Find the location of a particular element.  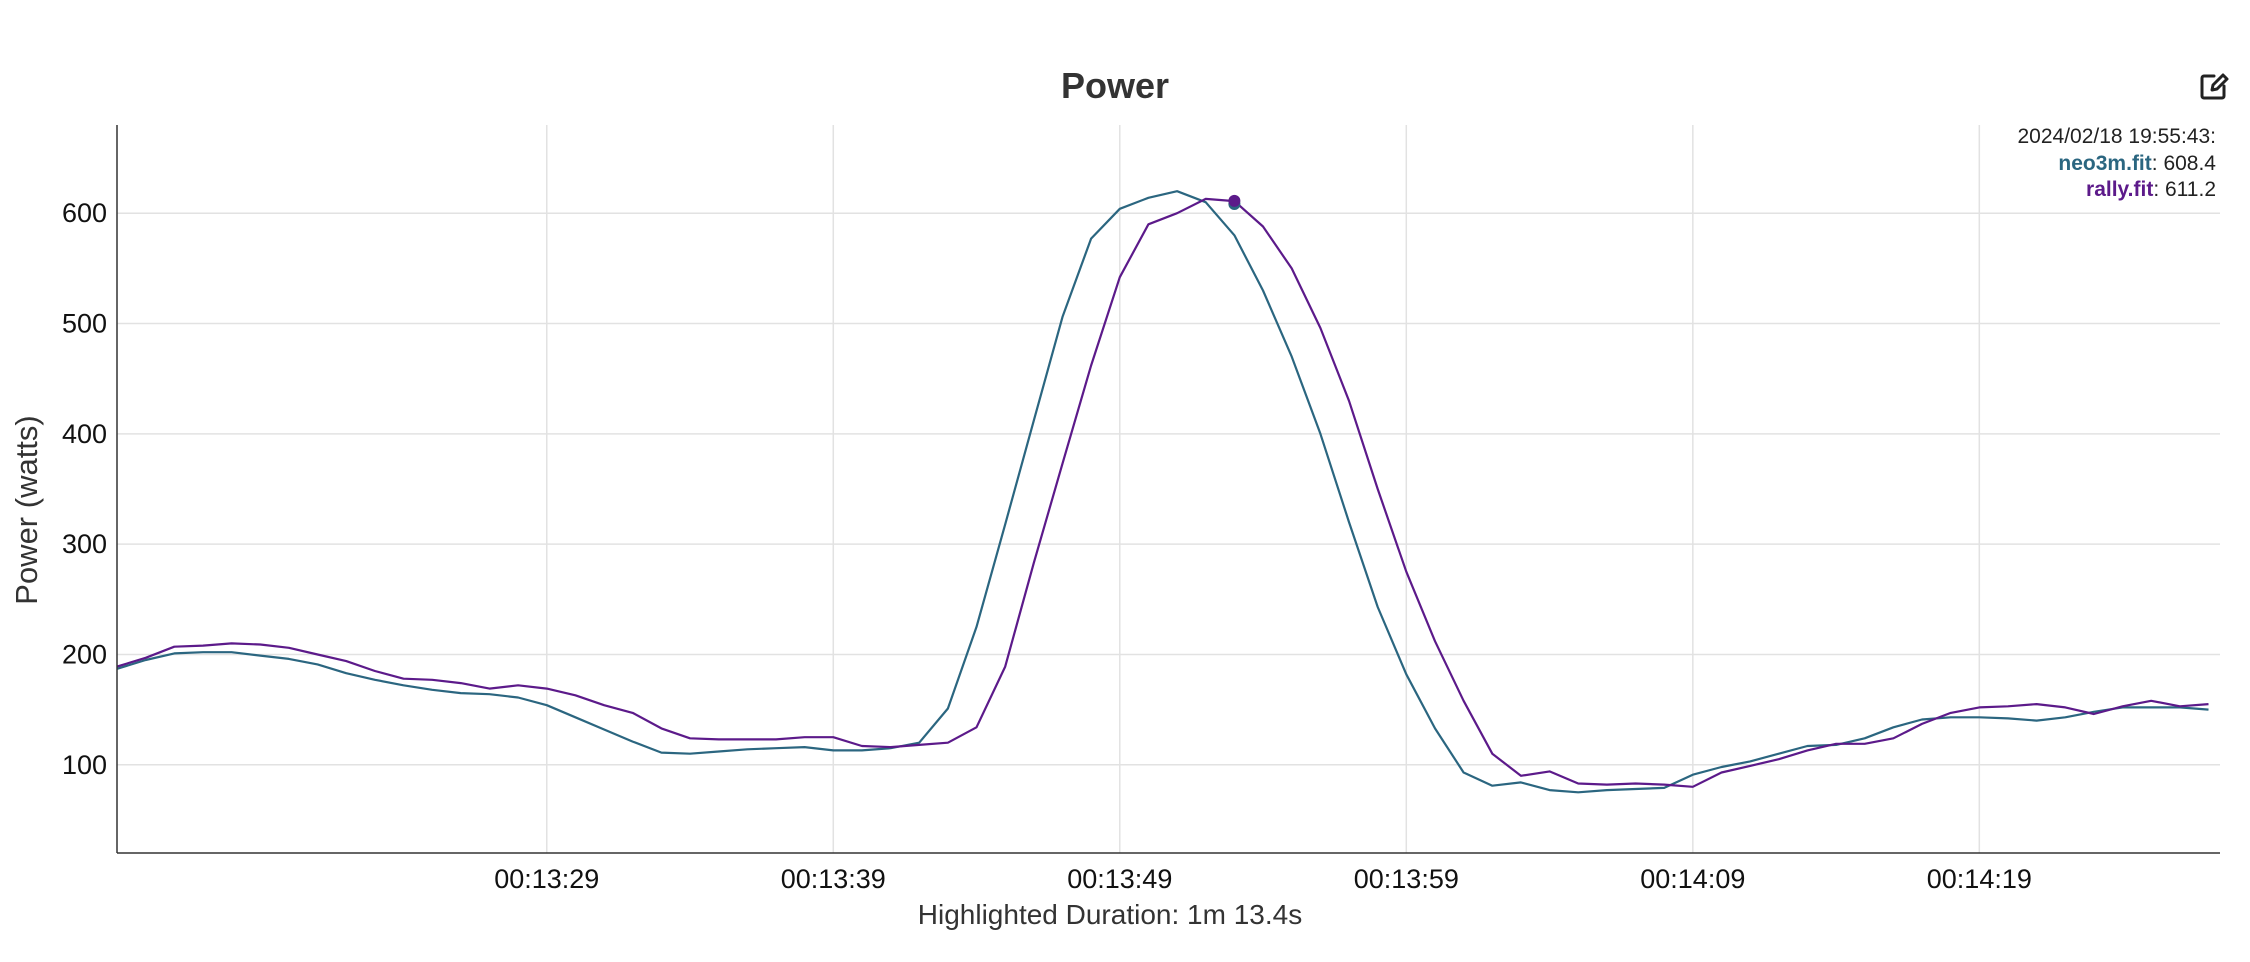

chart-title: Power is located at coordinates (1115, 85).